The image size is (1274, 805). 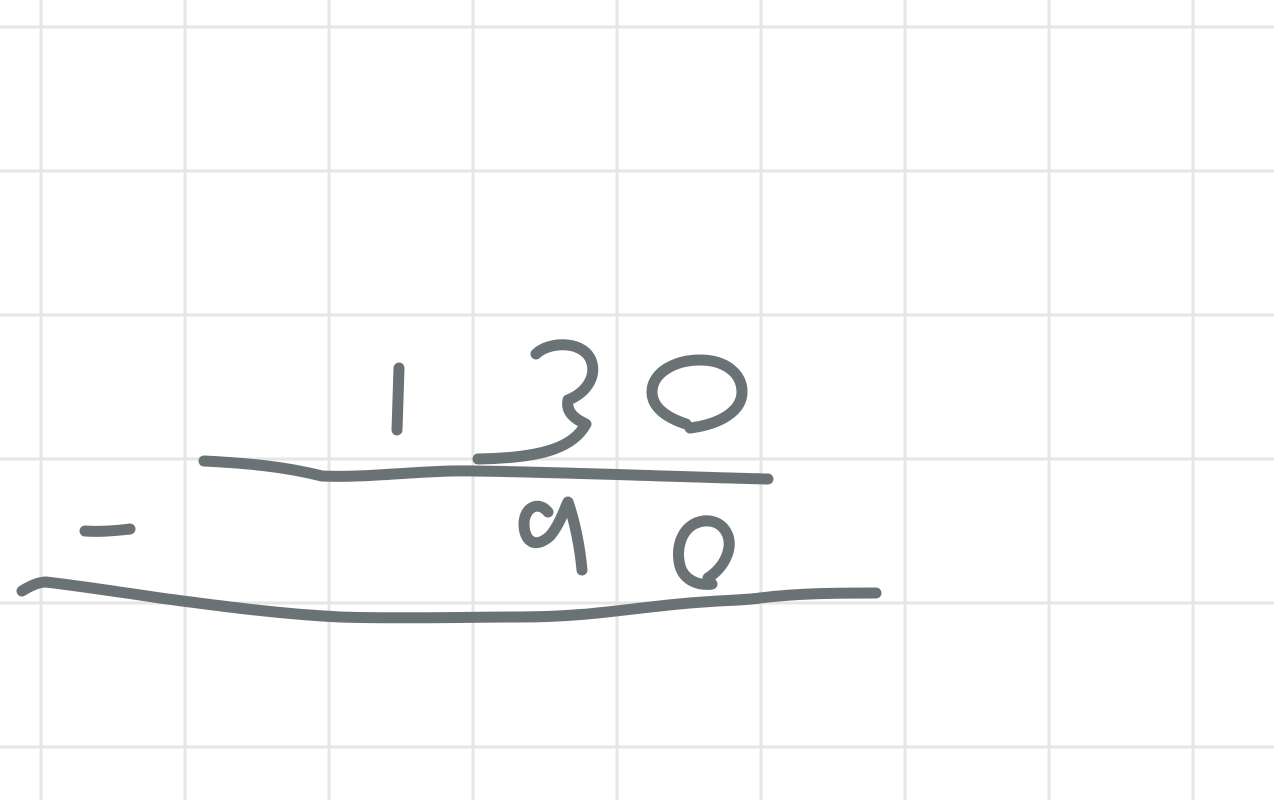 I want to click on minuend-number, so click(x=569, y=402).